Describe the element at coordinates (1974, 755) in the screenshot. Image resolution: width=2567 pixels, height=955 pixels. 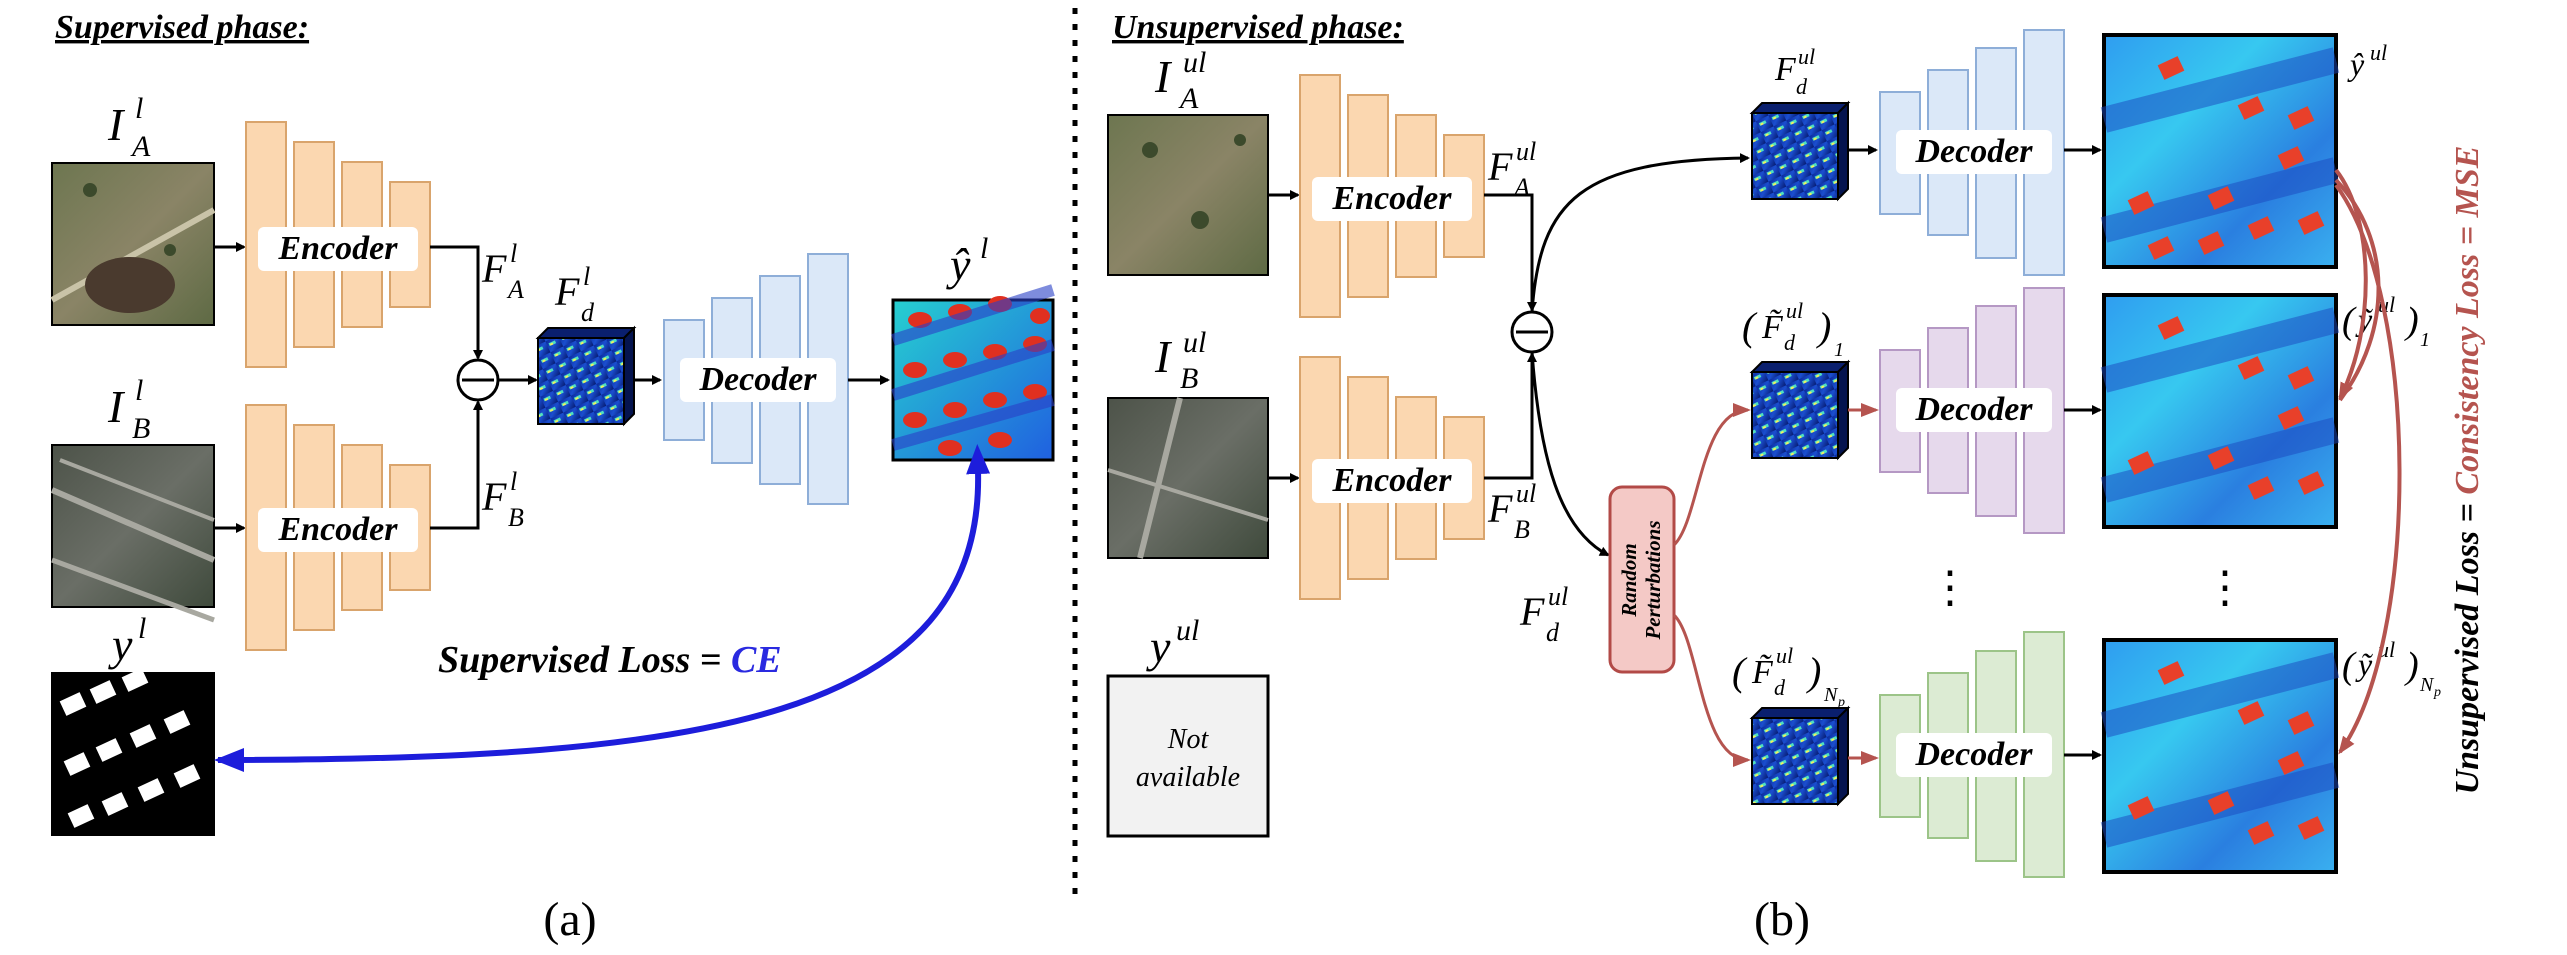
I see `decoder-perturbed-np-label: Decoder` at that location.